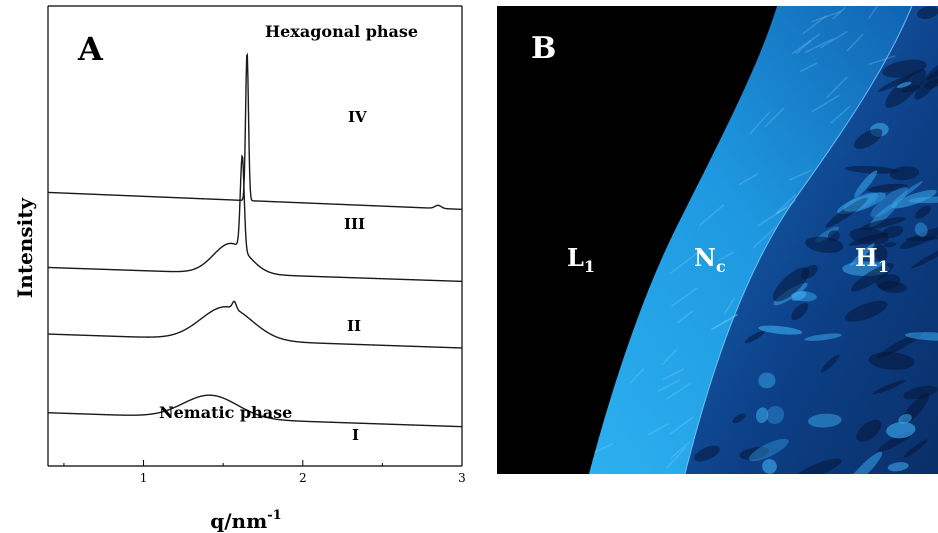  What do you see at coordinates (264, 472) in the screenshot?
I see `x-axis-ticks: 1 2 3` at bounding box center [264, 472].